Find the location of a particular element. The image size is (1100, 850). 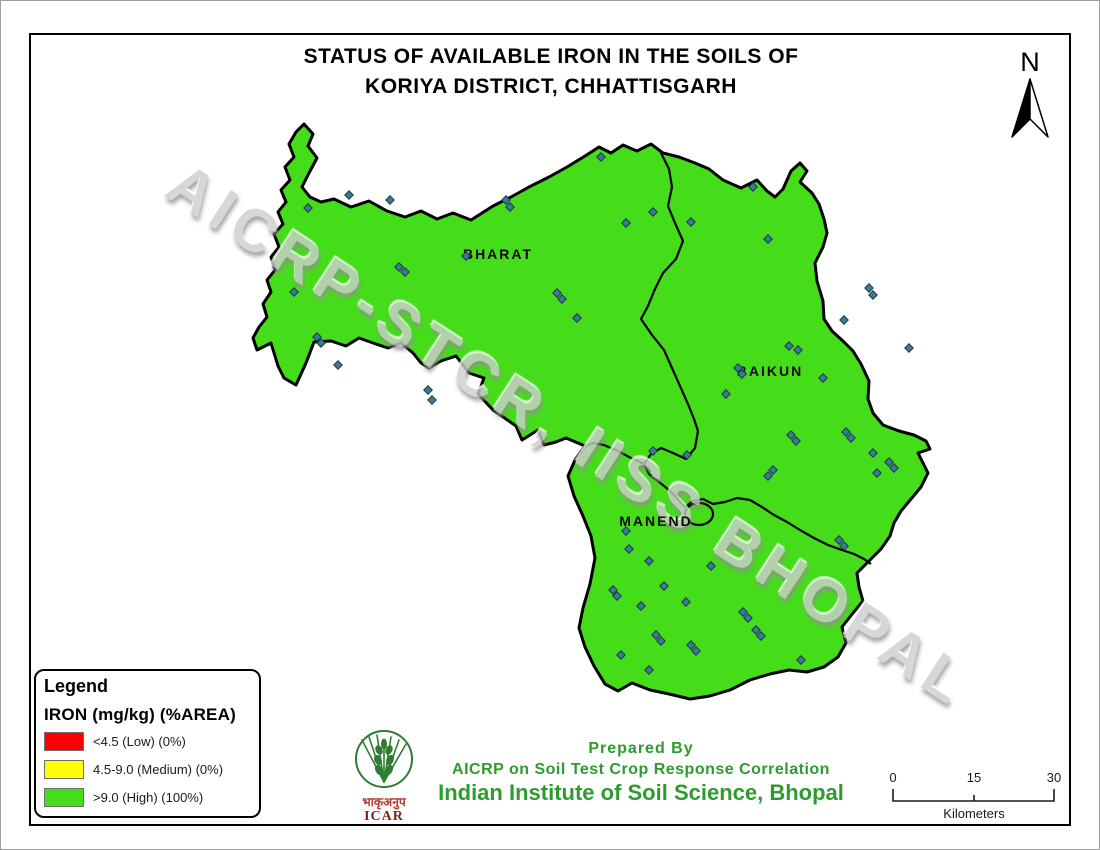

legend-label-high: >9.0 (High) (100%) is located at coordinates (148, 797).